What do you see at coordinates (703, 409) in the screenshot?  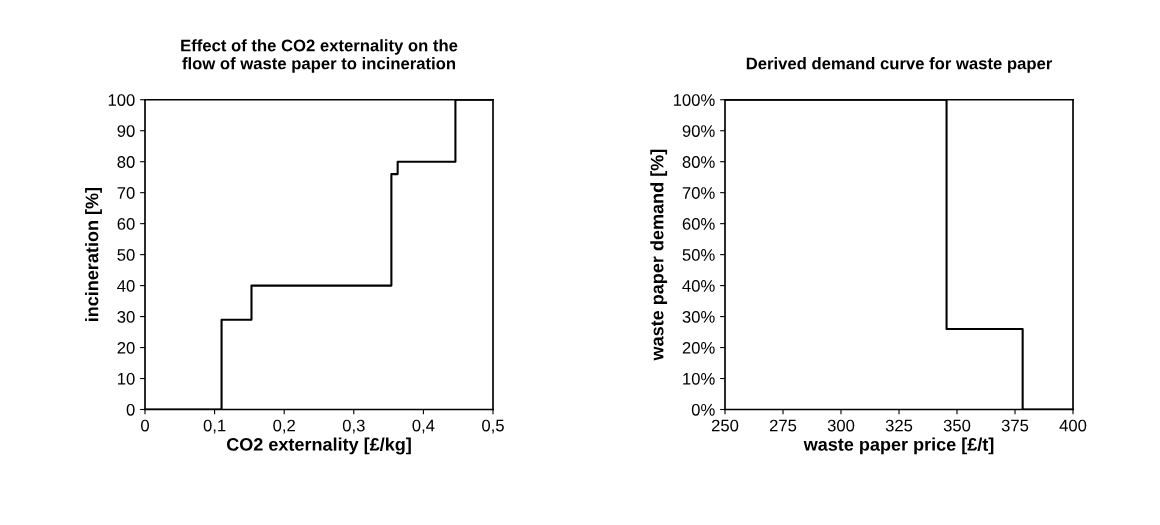 I see `y-tick-label: 0%` at bounding box center [703, 409].